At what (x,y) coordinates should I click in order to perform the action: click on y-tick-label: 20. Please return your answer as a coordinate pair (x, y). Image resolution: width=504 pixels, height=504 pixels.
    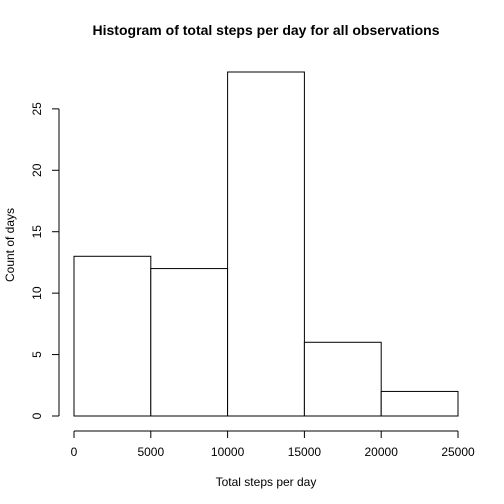
    Looking at the image, I should click on (37, 170).